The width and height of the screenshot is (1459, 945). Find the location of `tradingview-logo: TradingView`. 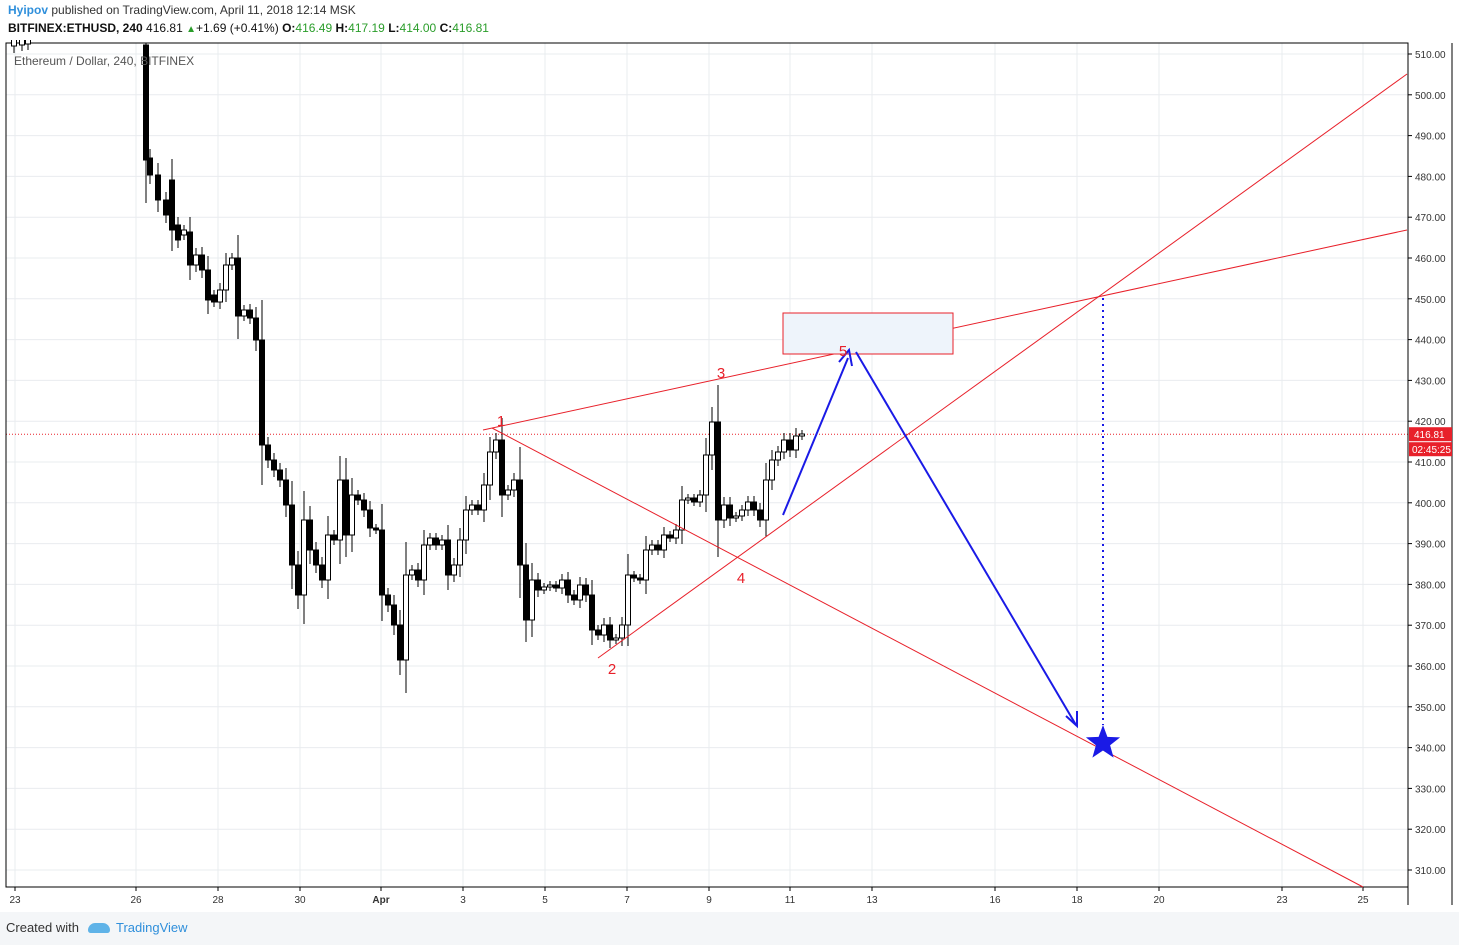

tradingview-logo: TradingView is located at coordinates (138, 927).